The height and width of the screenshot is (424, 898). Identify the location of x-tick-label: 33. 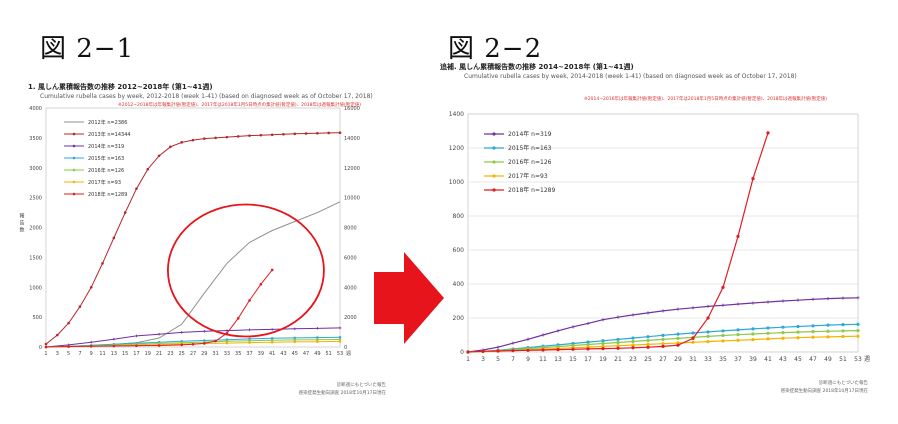
(708, 359).